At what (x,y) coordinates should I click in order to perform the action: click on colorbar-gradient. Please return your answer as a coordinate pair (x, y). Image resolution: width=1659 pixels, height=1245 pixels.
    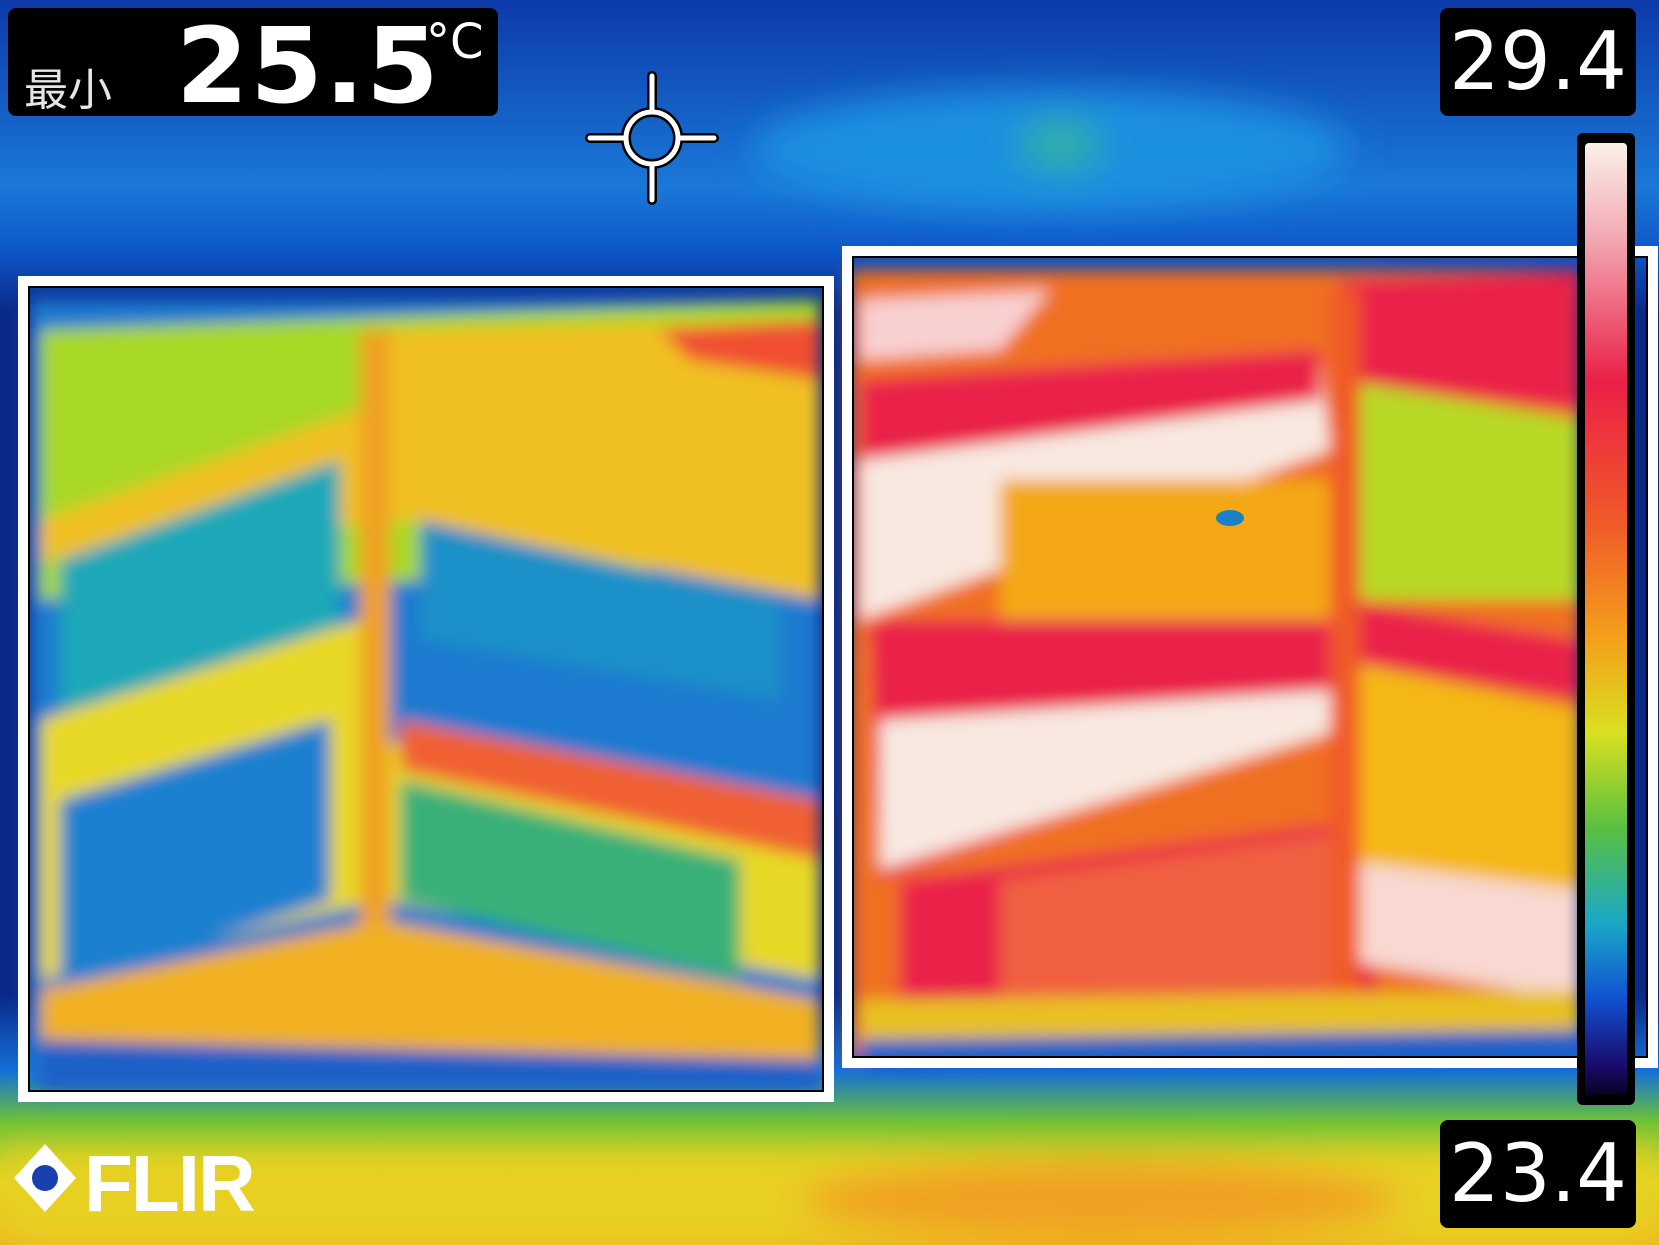
    Looking at the image, I should click on (1606, 619).